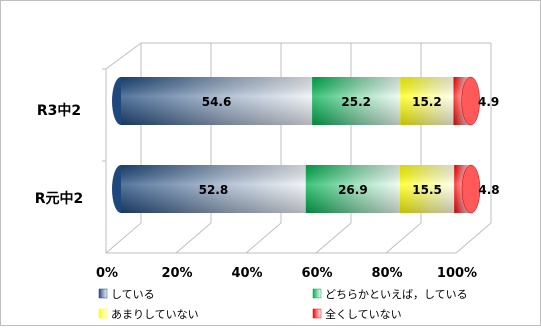 The width and height of the screenshot is (541, 329). I want to click on data-label: 15.2, so click(427, 102).